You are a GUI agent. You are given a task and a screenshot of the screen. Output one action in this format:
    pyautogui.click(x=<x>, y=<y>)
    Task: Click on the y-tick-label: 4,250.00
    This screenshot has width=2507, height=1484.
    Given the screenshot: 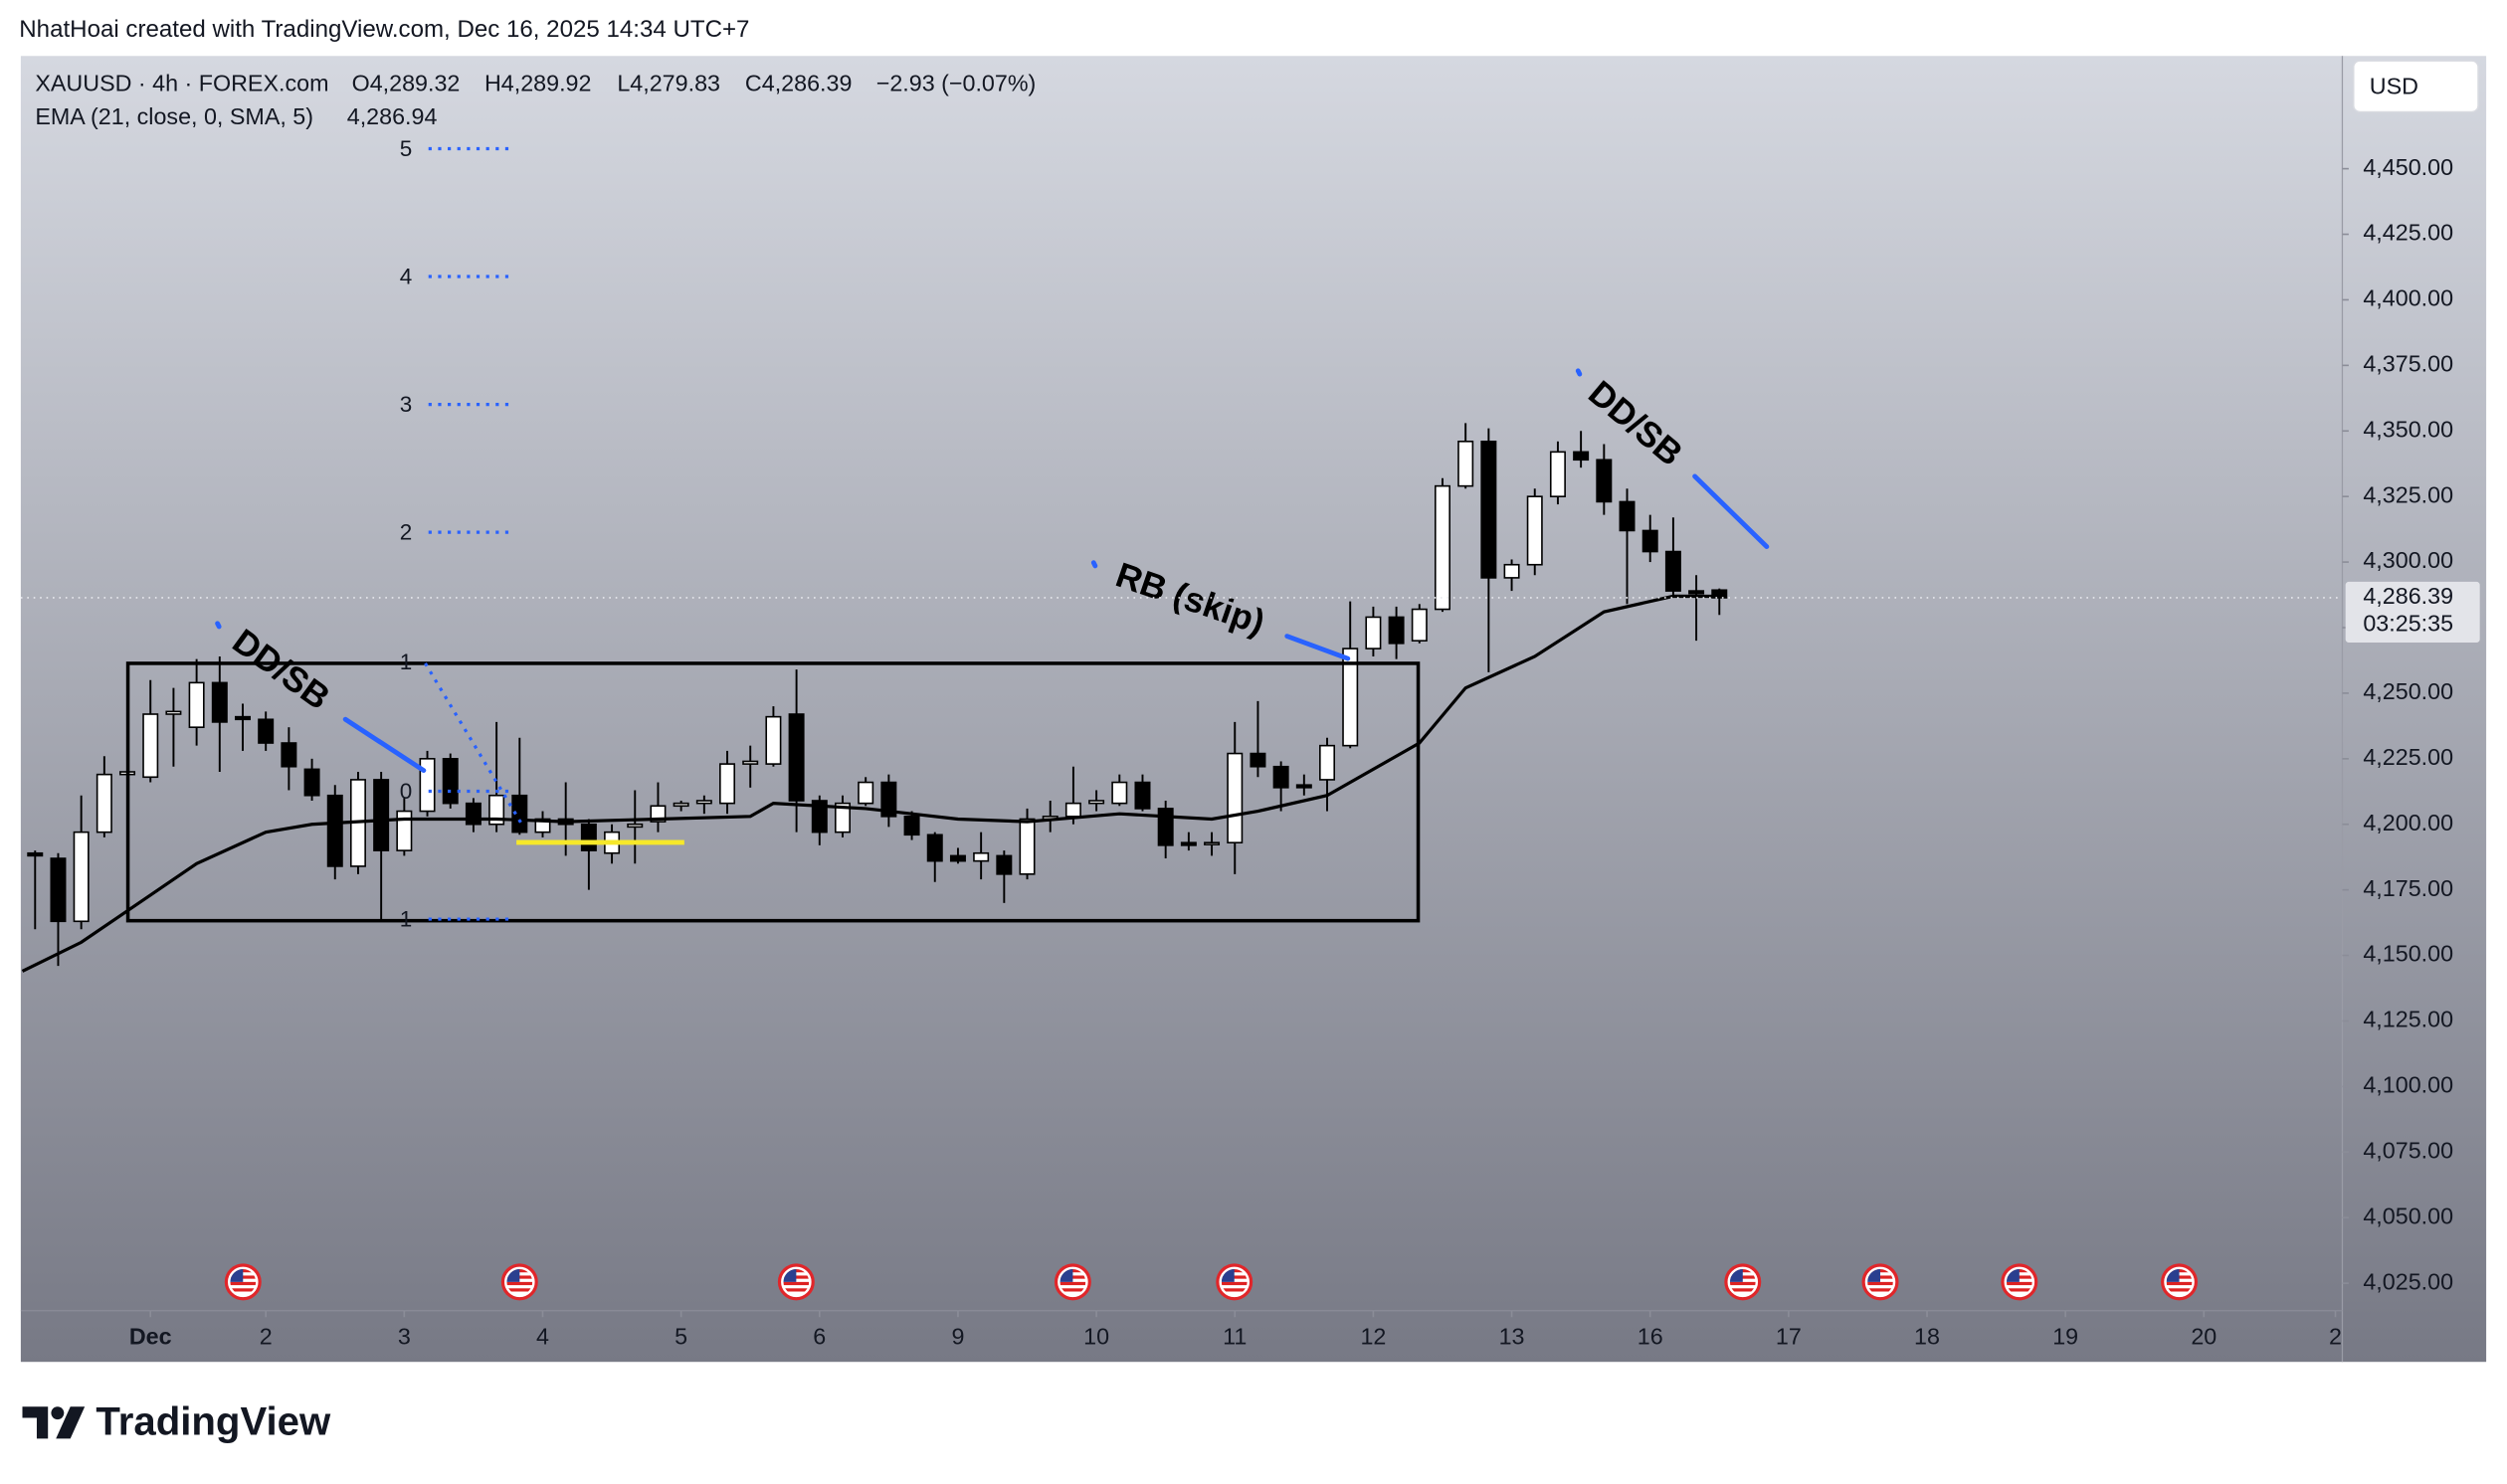 What is the action you would take?
    pyautogui.click(x=2408, y=691)
    